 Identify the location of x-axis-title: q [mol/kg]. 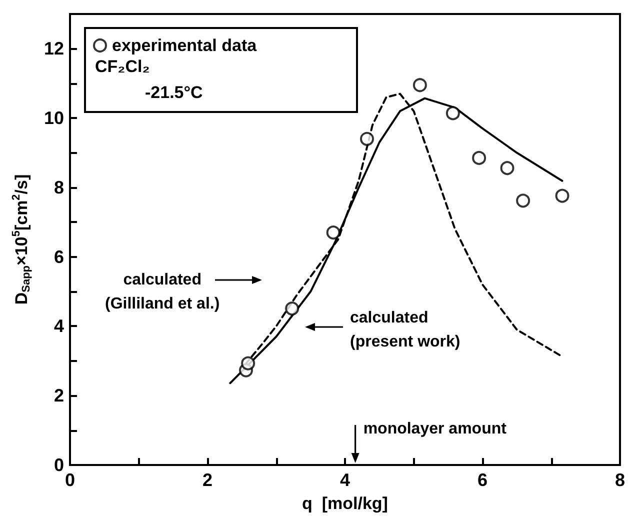
(345, 503).